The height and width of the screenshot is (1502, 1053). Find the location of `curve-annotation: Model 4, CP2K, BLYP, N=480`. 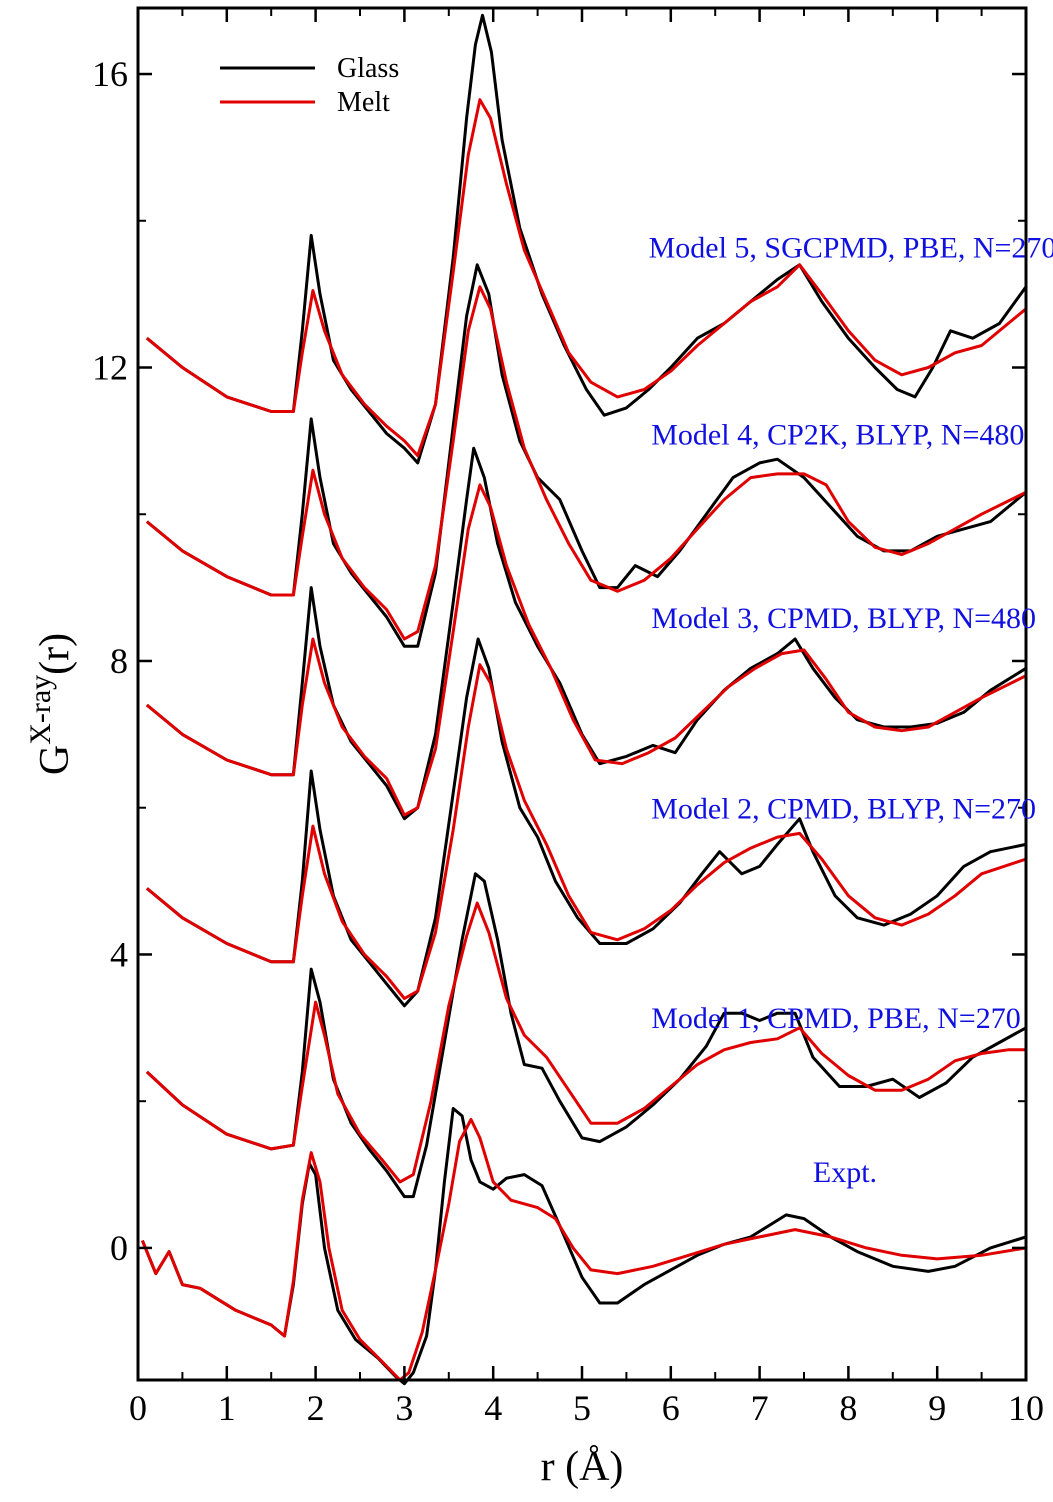

curve-annotation: Model 4, CP2K, BLYP, N=480 is located at coordinates (837, 435).